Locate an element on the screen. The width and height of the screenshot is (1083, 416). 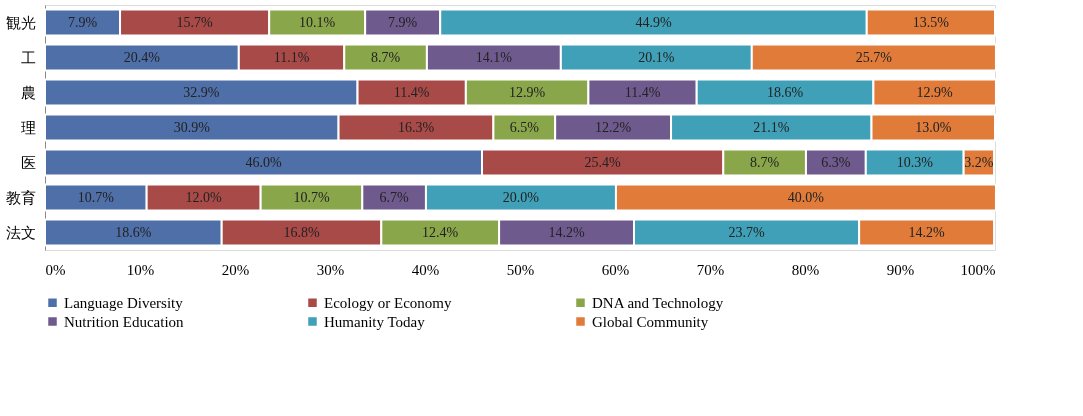
data-label: 10.3% is located at coordinates (915, 162).